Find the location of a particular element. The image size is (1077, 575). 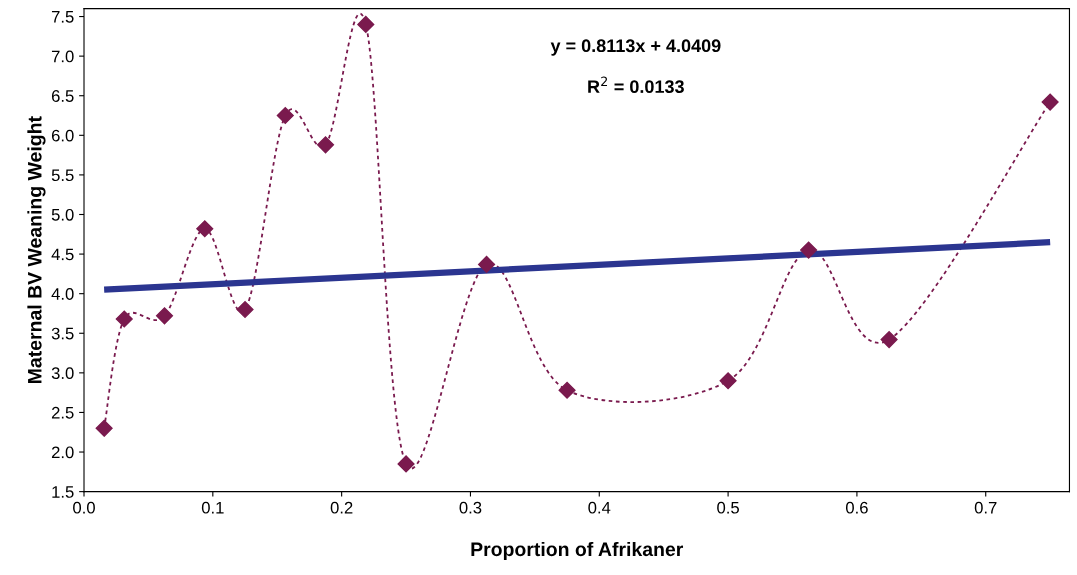

y-tick-label: 6.0 is located at coordinates (62, 135).